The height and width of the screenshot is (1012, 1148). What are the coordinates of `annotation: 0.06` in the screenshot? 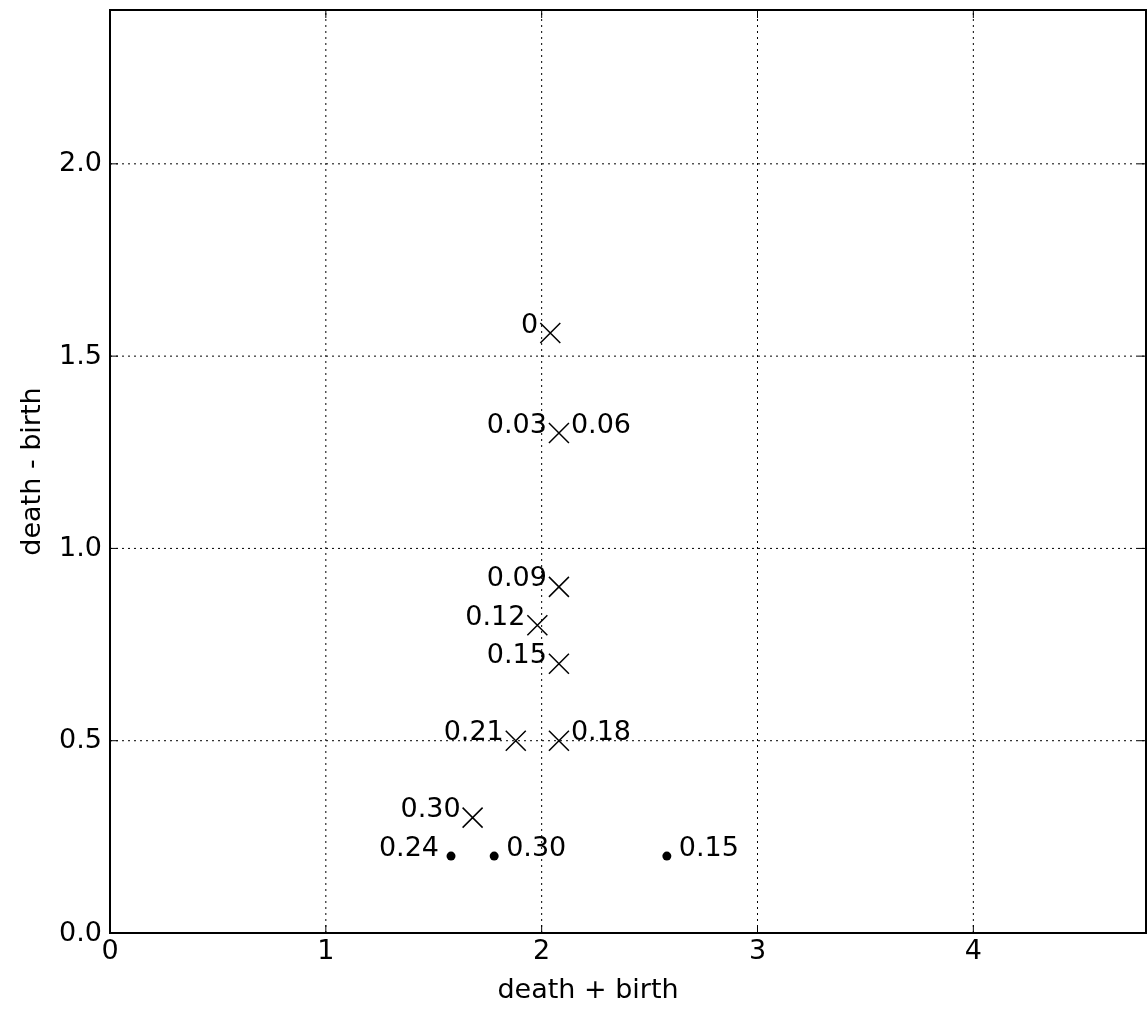 It's located at (601, 423).